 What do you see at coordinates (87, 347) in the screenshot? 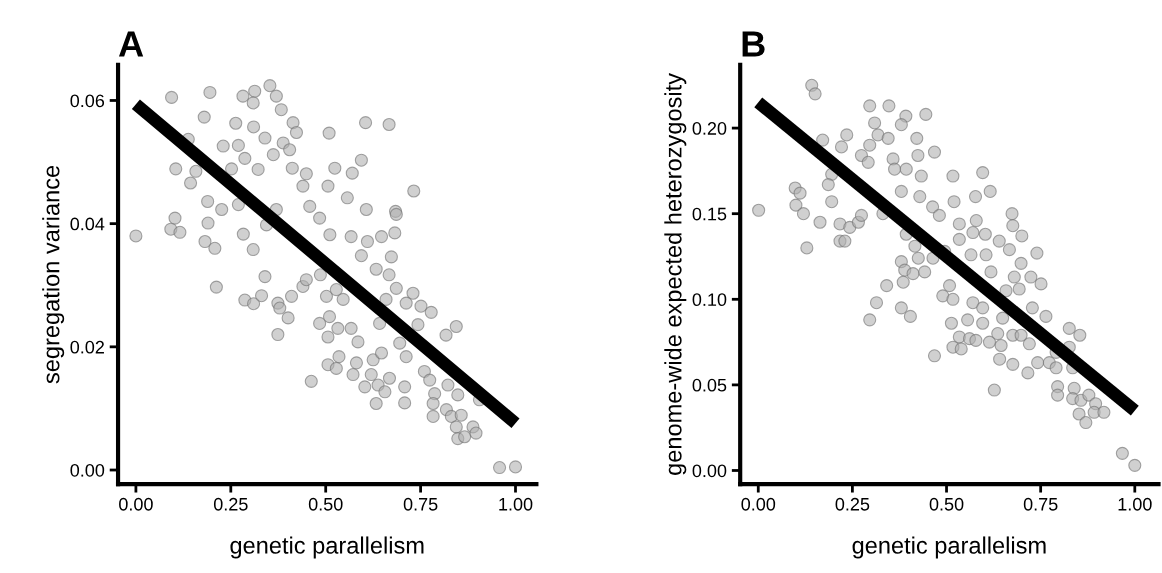
I see `y-tick-label: 0.02` at bounding box center [87, 347].